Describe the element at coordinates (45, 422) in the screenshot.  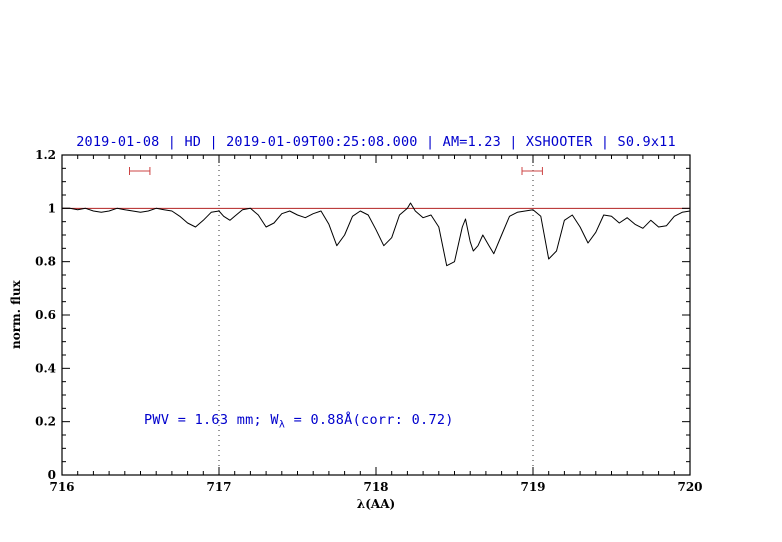
I see `y-tick-label: 0.2` at that location.